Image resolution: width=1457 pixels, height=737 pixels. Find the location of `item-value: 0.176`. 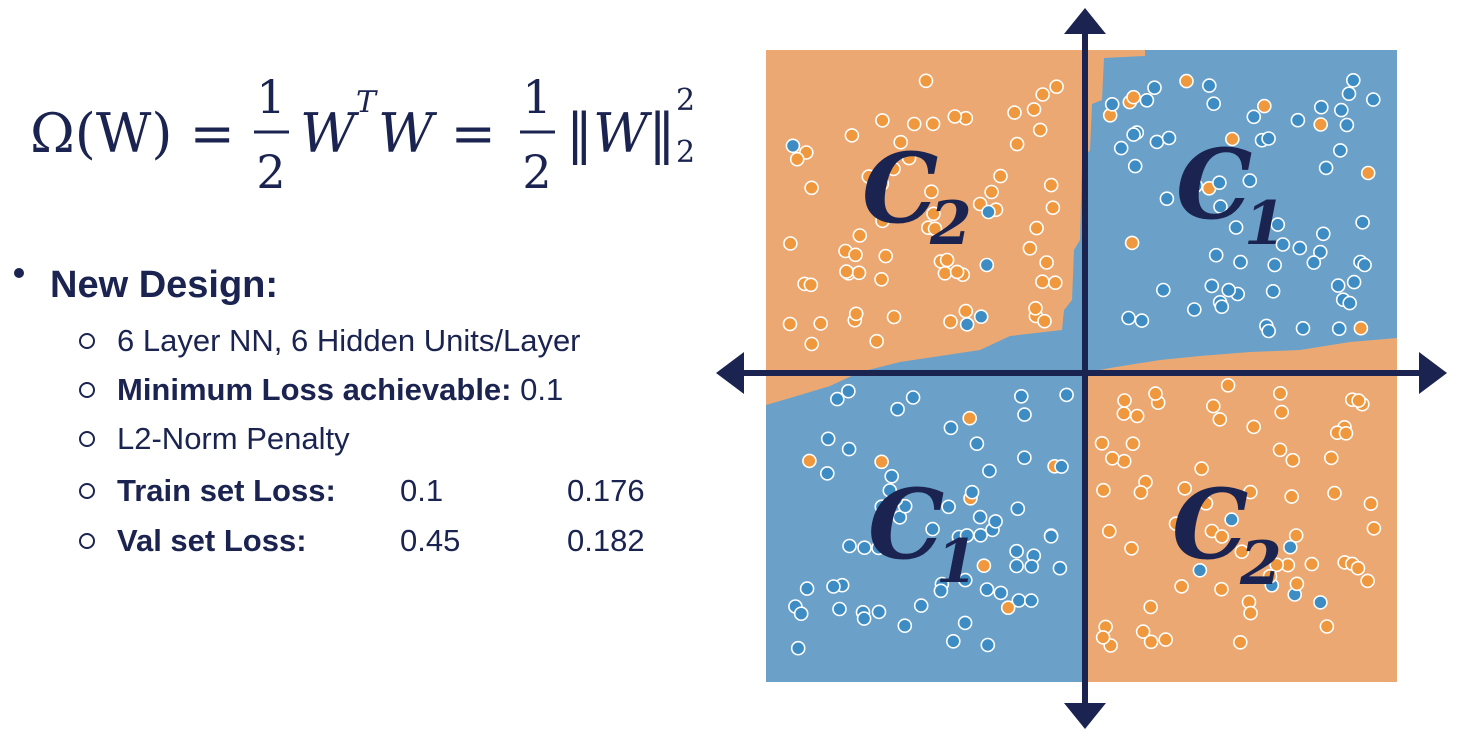

item-value: 0.176 is located at coordinates (606, 490).